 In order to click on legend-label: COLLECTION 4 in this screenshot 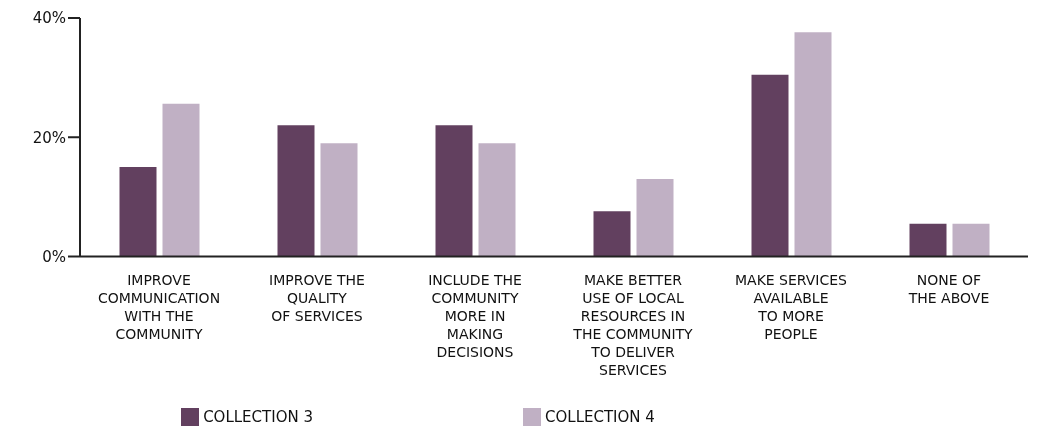, I will do `click(600, 416)`.